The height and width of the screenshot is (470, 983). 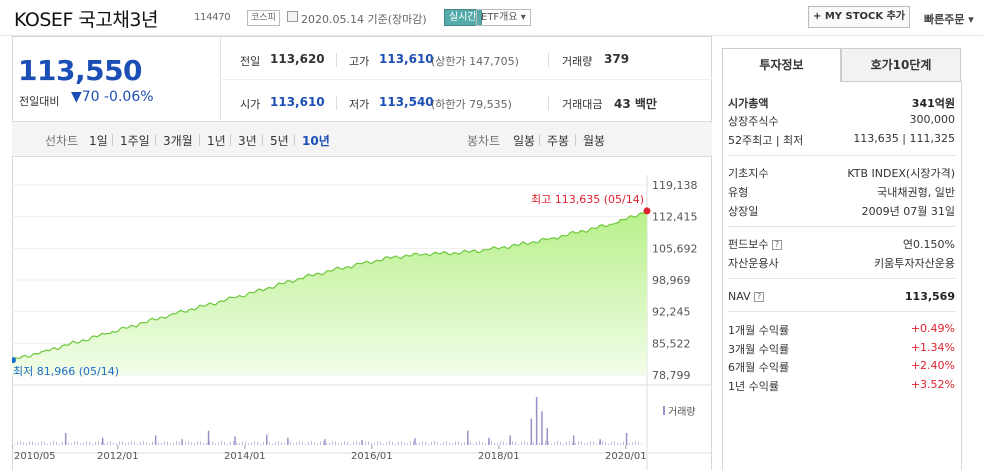 What do you see at coordinates (594, 141) in the screenshot?
I see `candle-monthly: 월봉` at bounding box center [594, 141].